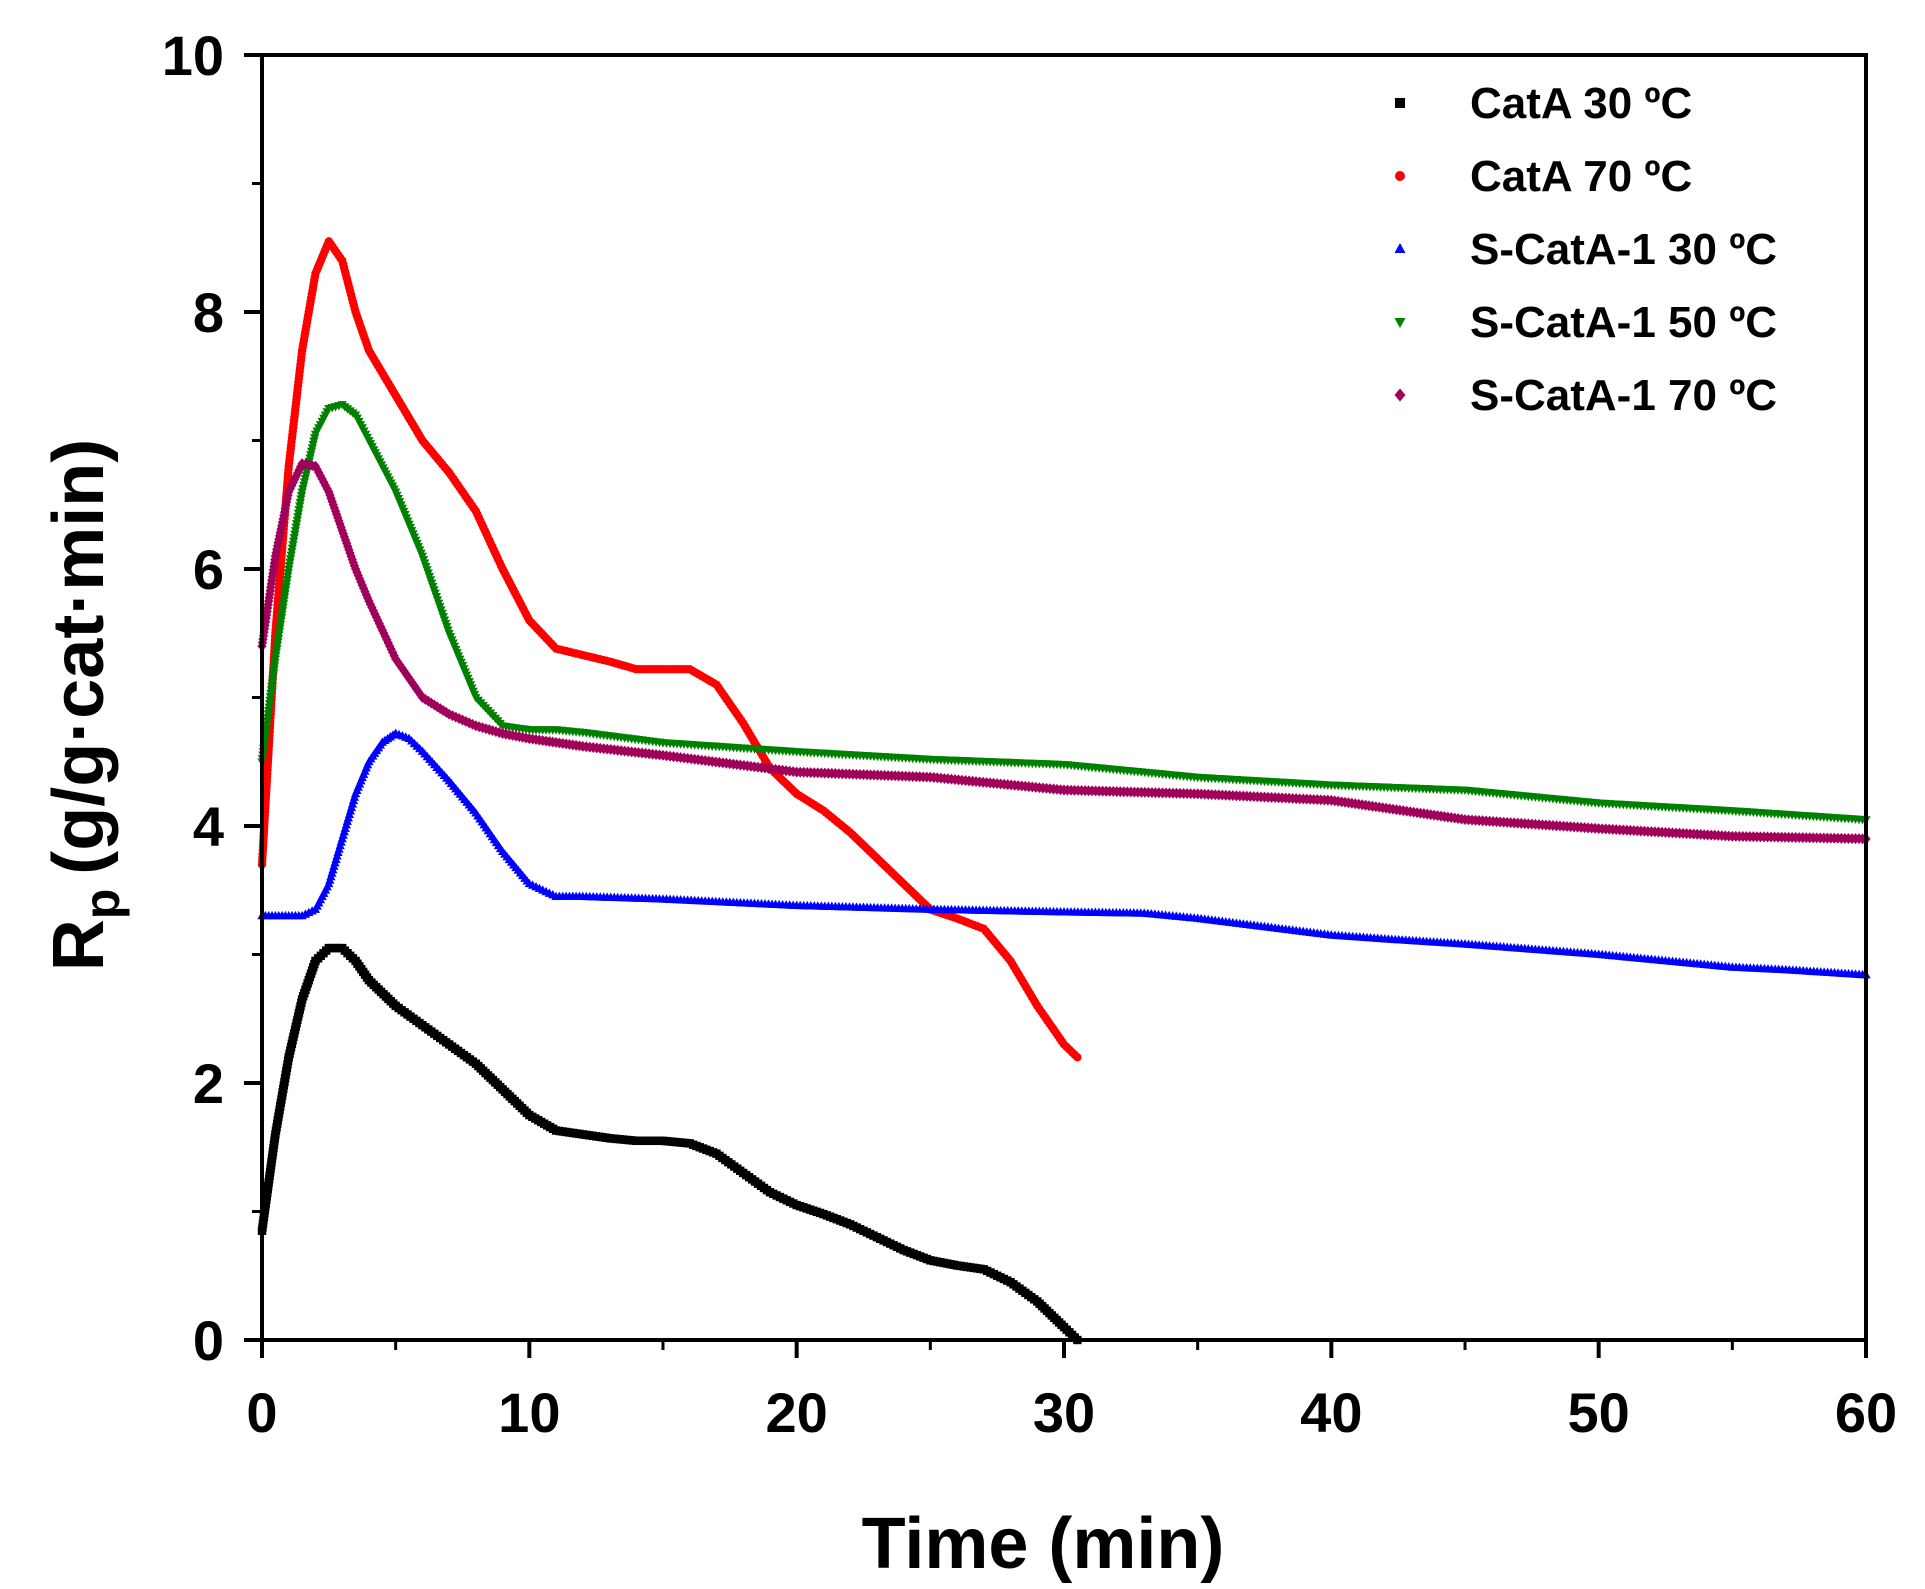 The image size is (1925, 1589). What do you see at coordinates (208, 826) in the screenshot?
I see `y-tick-label: 4` at bounding box center [208, 826].